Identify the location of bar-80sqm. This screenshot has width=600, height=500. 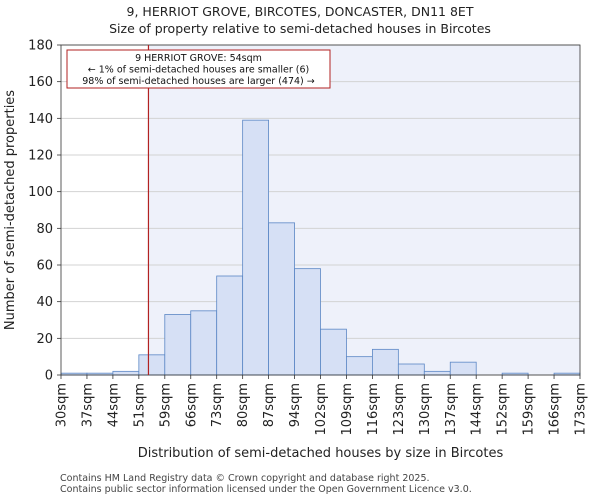
(255, 247).